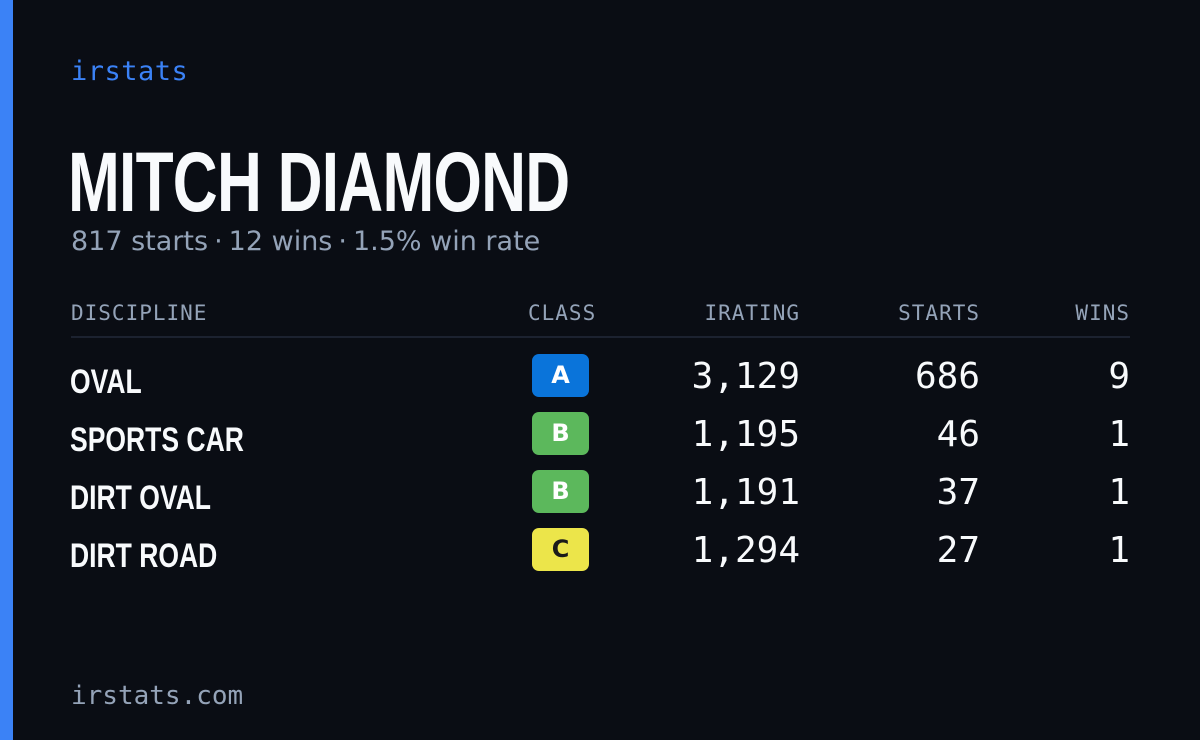 The height and width of the screenshot is (740, 1200). Describe the element at coordinates (130, 71) in the screenshot. I see `brand-logo: irstats` at that location.